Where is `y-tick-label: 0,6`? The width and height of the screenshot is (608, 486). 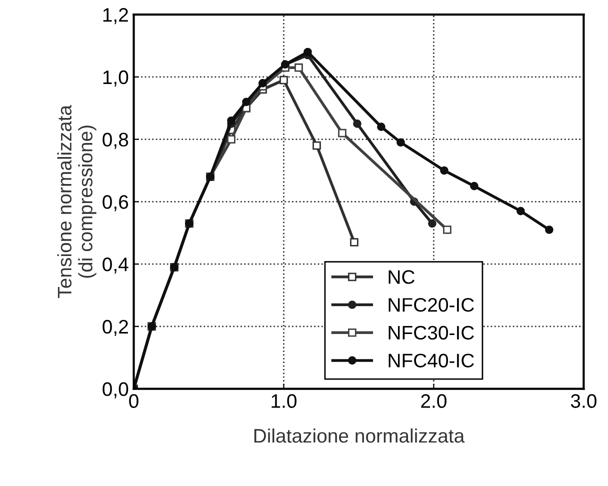
y-tick-label: 0,6 is located at coordinates (115, 203).